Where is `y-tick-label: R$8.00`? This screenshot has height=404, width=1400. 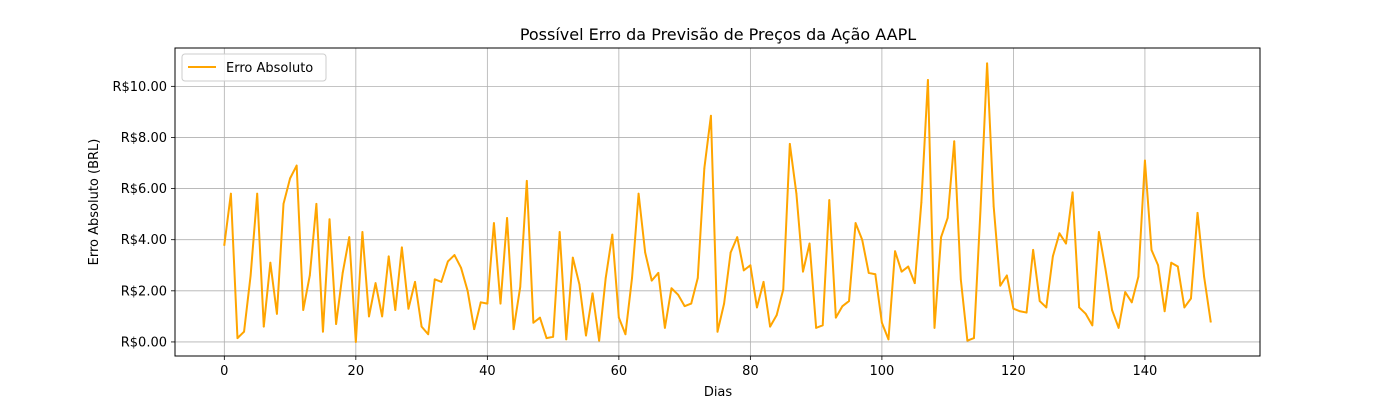 y-tick-label: R$8.00 is located at coordinates (144, 138).